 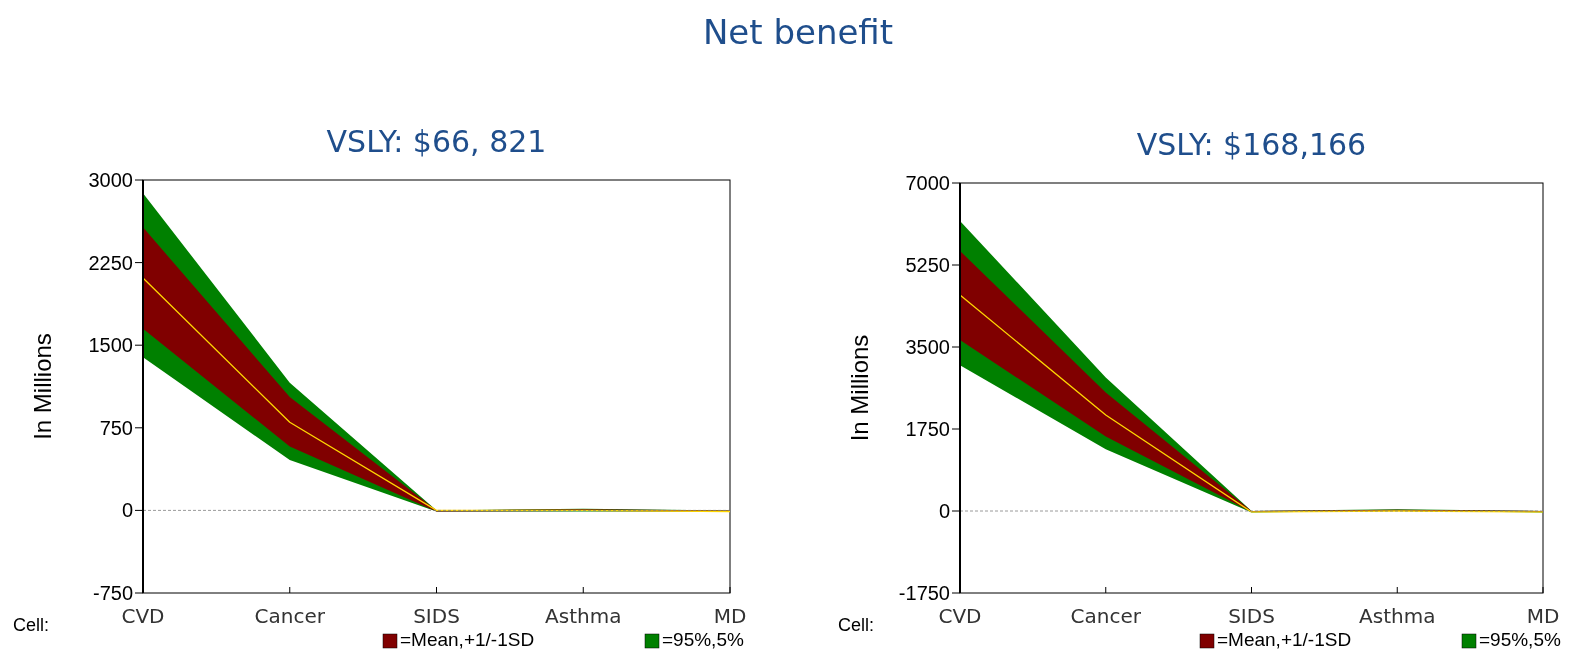 I want to click on y-tick-label: 7000, so click(x=927, y=183).